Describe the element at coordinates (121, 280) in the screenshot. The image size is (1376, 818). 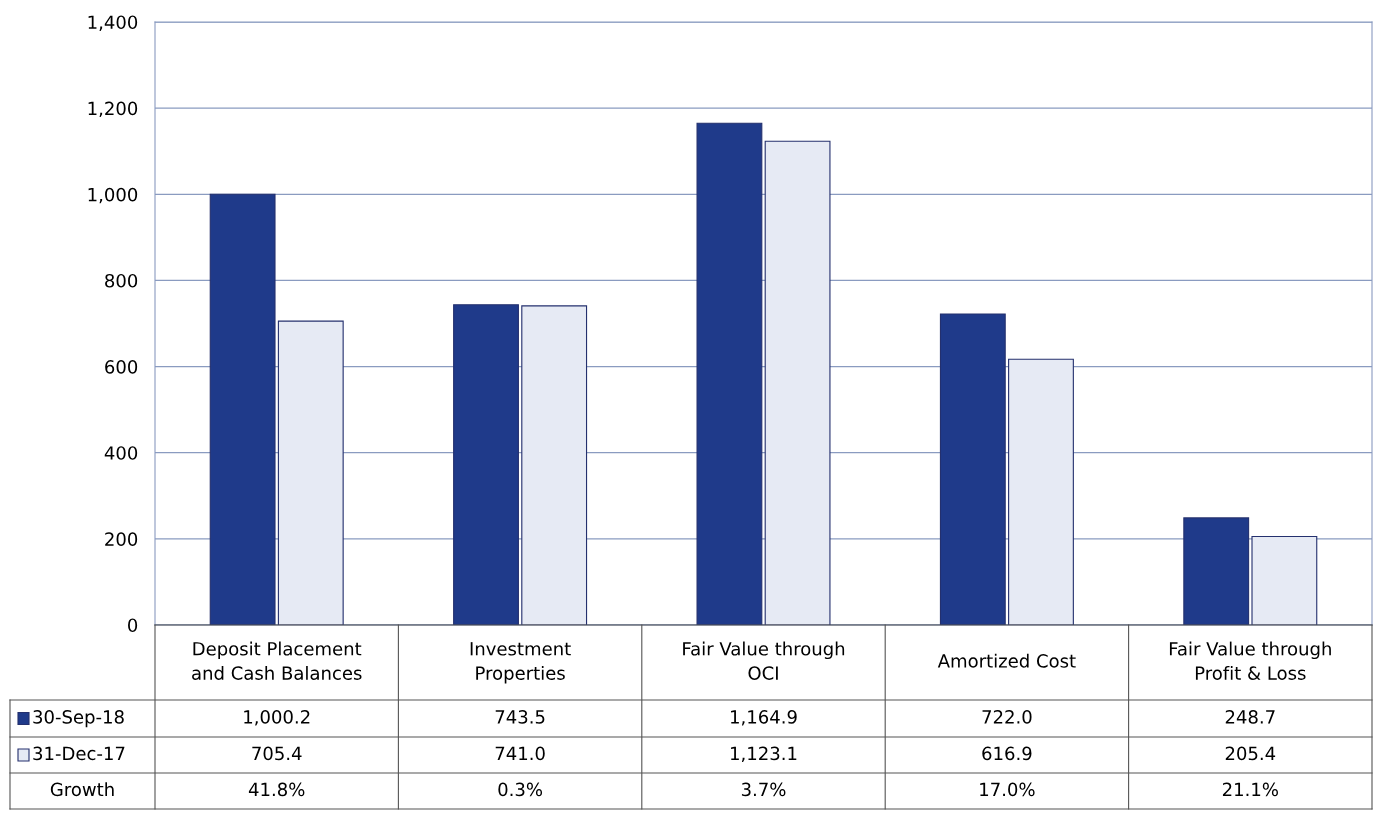
I see `y-tick-label: 800` at that location.